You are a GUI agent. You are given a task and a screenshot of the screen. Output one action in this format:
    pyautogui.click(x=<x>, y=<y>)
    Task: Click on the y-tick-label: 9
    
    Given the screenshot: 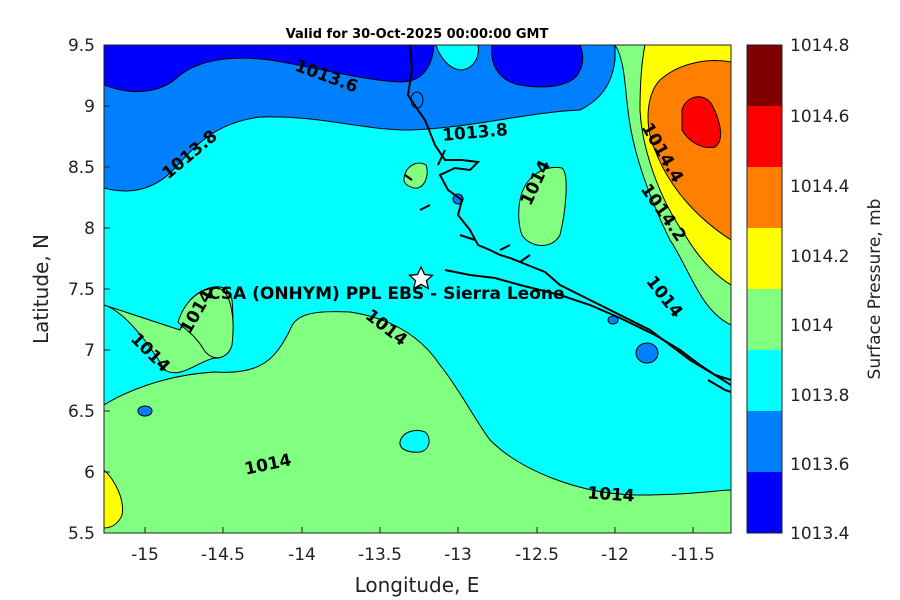 What is the action you would take?
    pyautogui.click(x=89, y=107)
    